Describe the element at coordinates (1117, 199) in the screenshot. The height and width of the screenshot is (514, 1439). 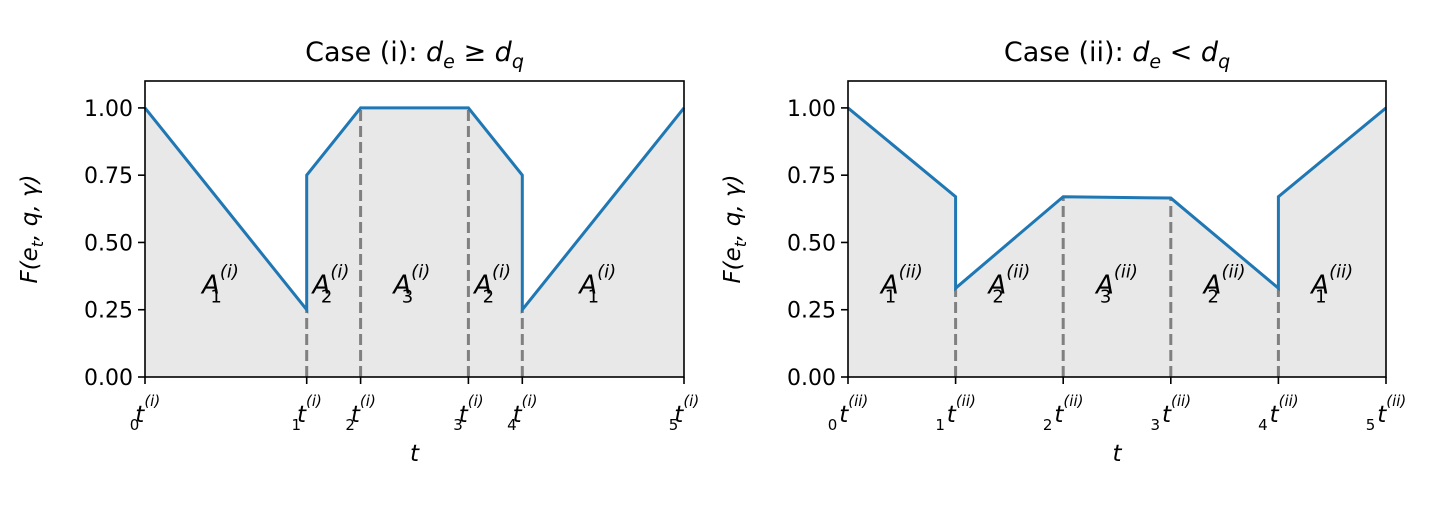
I see `series-line` at that location.